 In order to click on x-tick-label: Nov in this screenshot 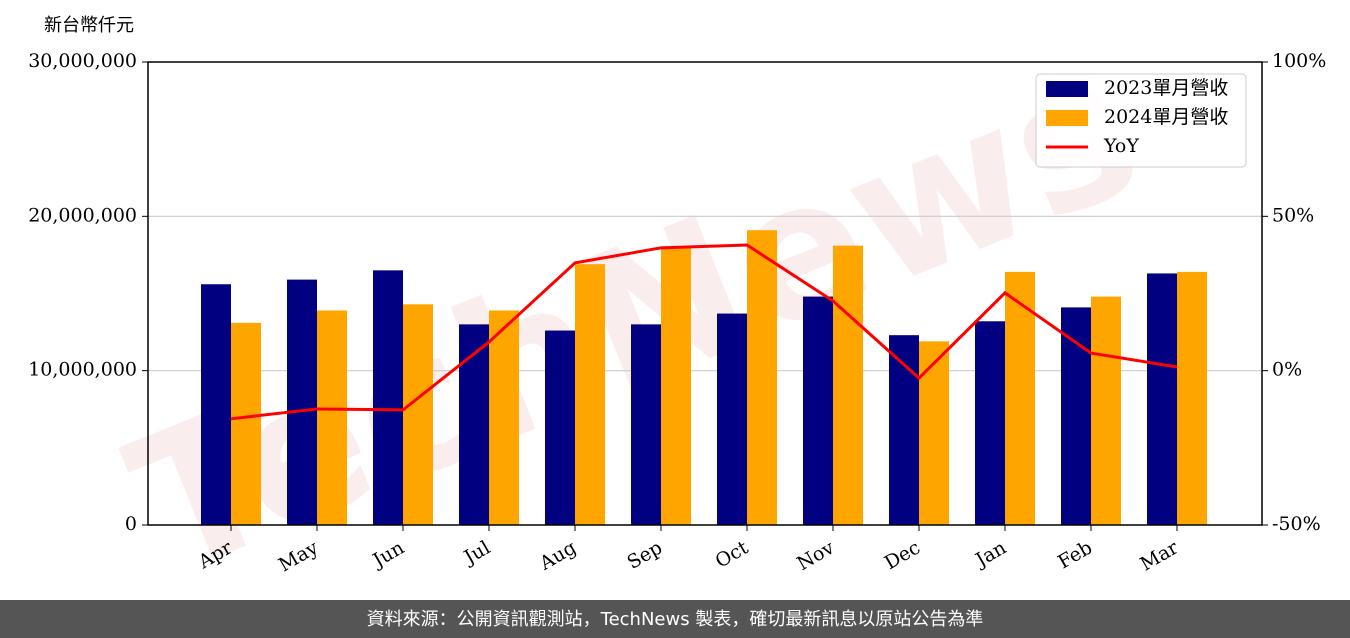, I will do `click(815, 555)`.